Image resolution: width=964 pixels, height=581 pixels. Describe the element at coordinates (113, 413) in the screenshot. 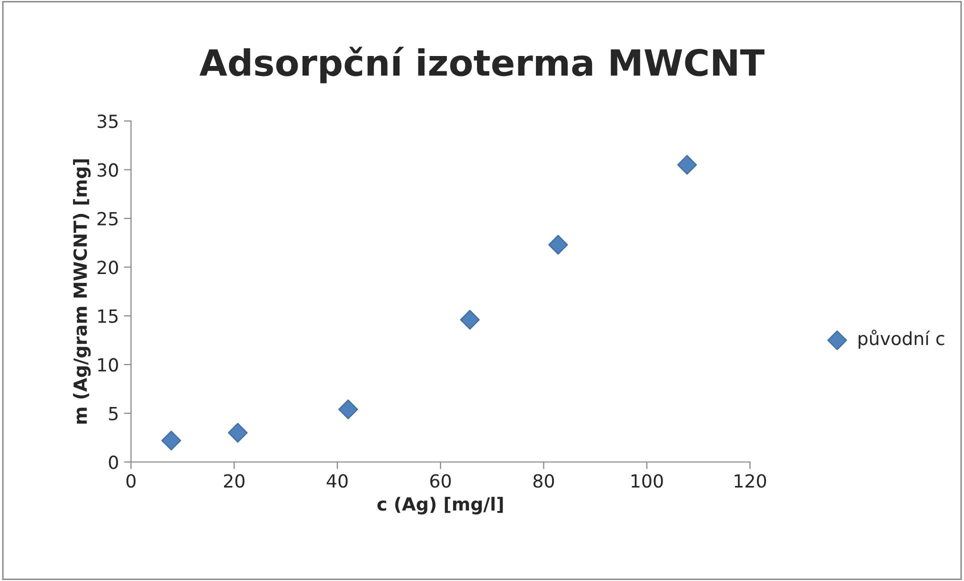

I see `y-tick-label: 5` at that location.